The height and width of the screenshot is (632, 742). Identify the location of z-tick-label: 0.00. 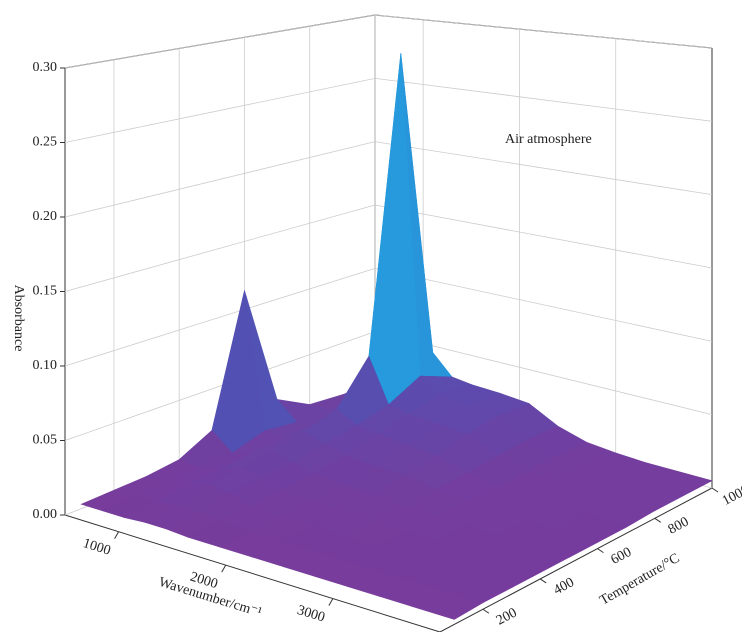
(45, 514).